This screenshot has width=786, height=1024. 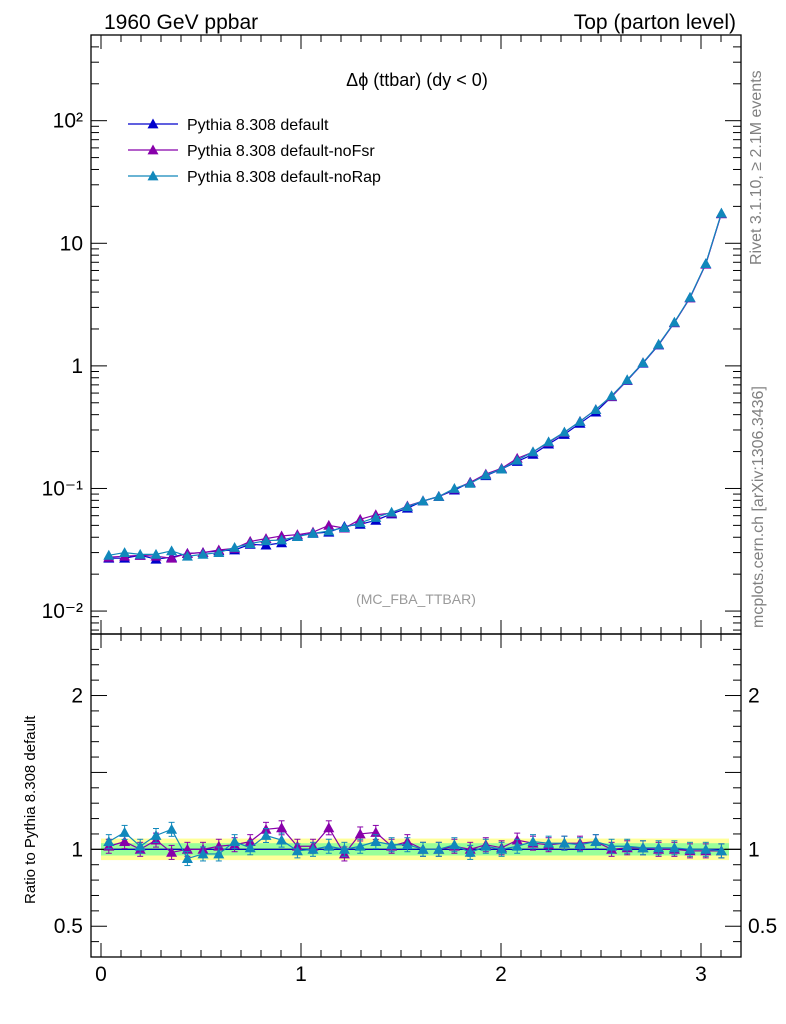 I want to click on ratio-y-tick-label-right: 1, so click(x=754, y=849).